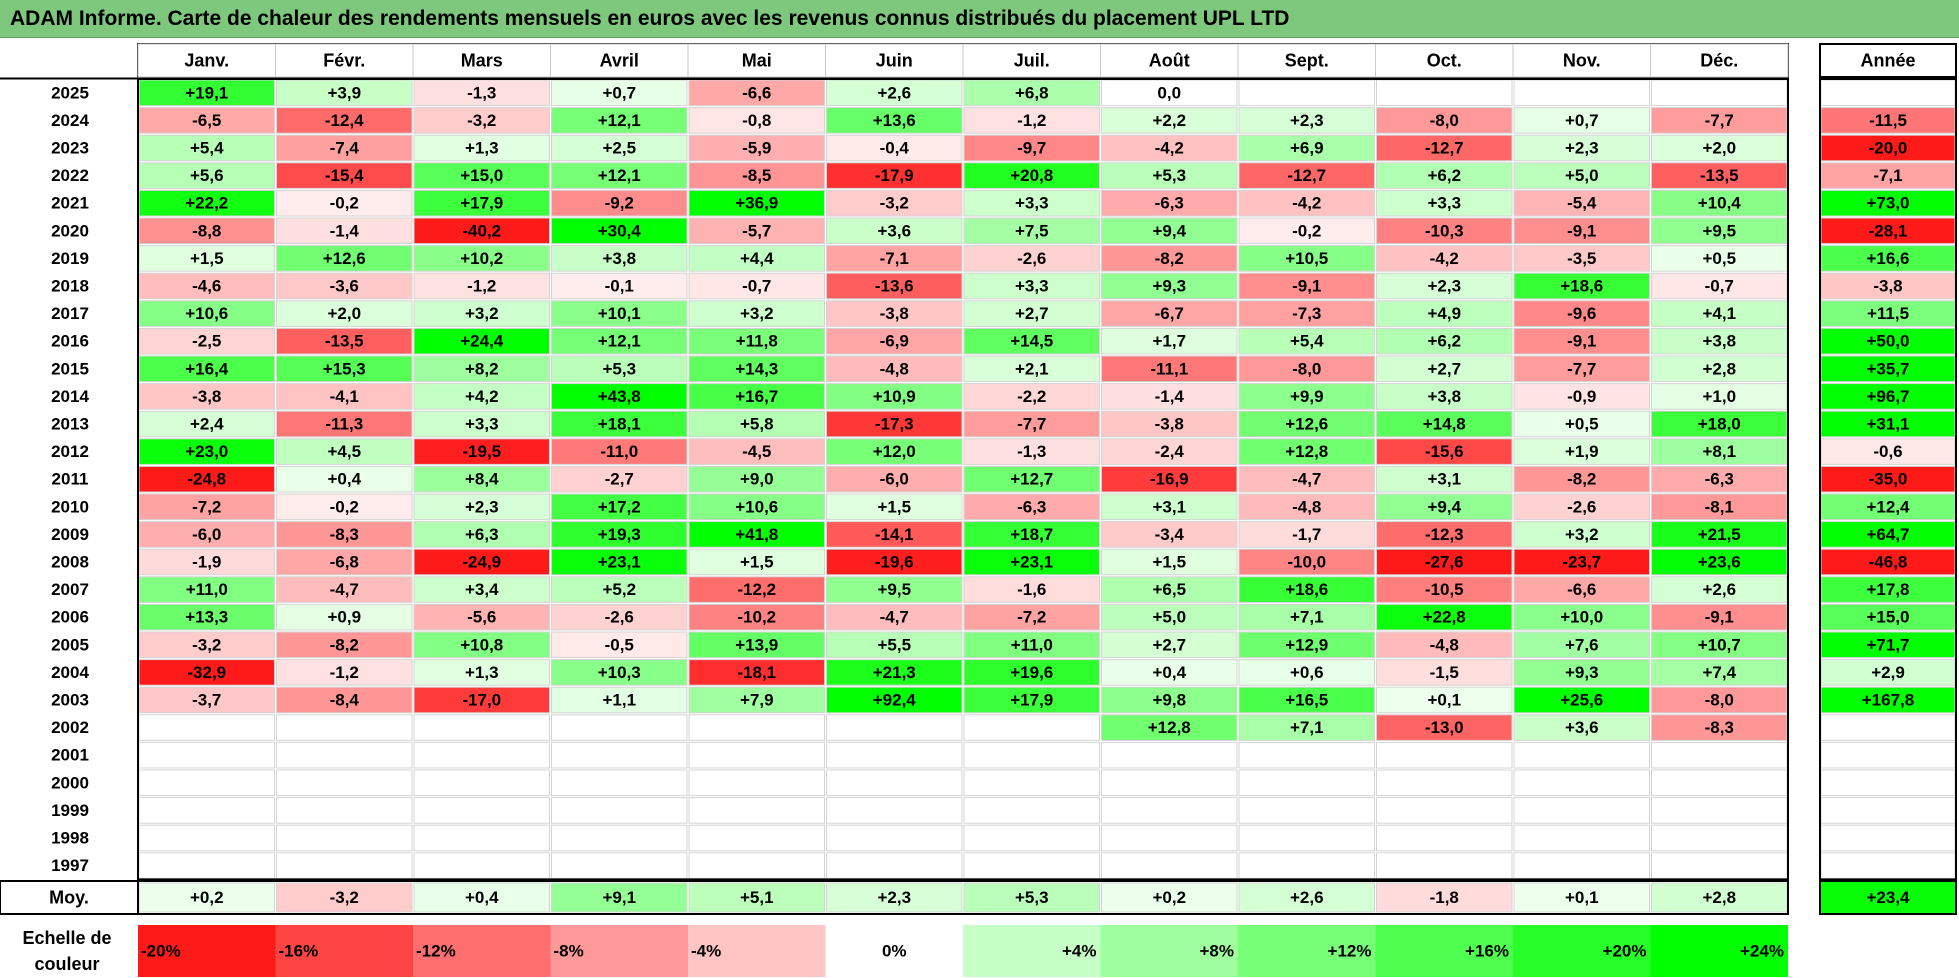 This screenshot has height=978, width=1959. I want to click on cell-value: +1,5, so click(757, 562).